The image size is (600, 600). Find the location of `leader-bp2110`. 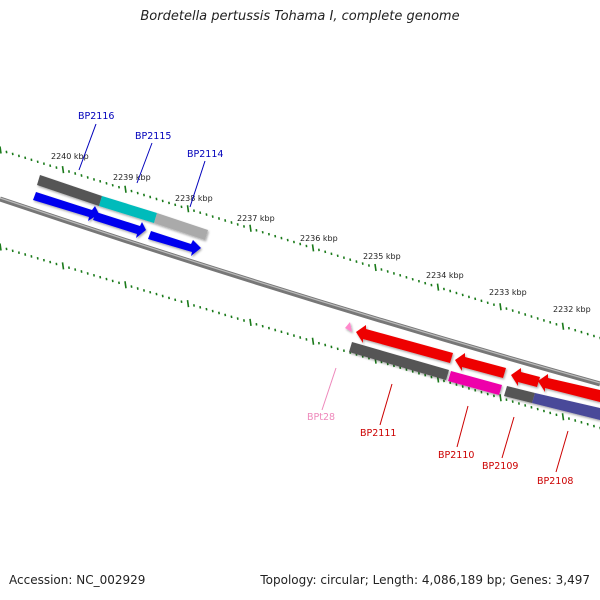

leader-bp2110 is located at coordinates (462, 426).